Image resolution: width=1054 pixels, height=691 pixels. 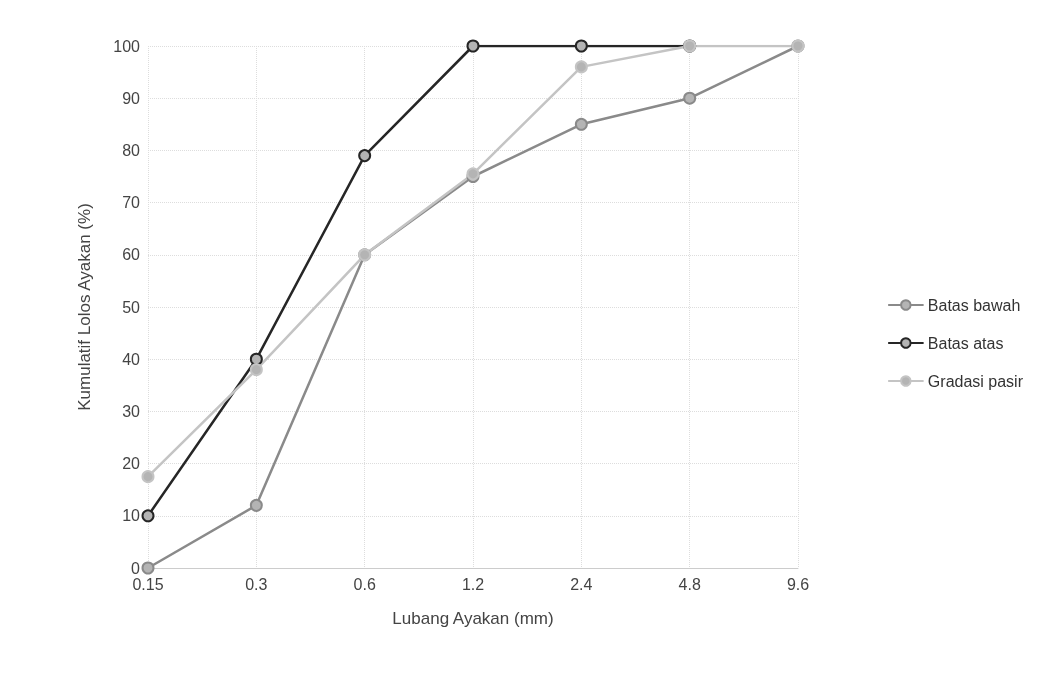 What do you see at coordinates (131, 411) in the screenshot?
I see `y-tick-label: 30` at bounding box center [131, 411].